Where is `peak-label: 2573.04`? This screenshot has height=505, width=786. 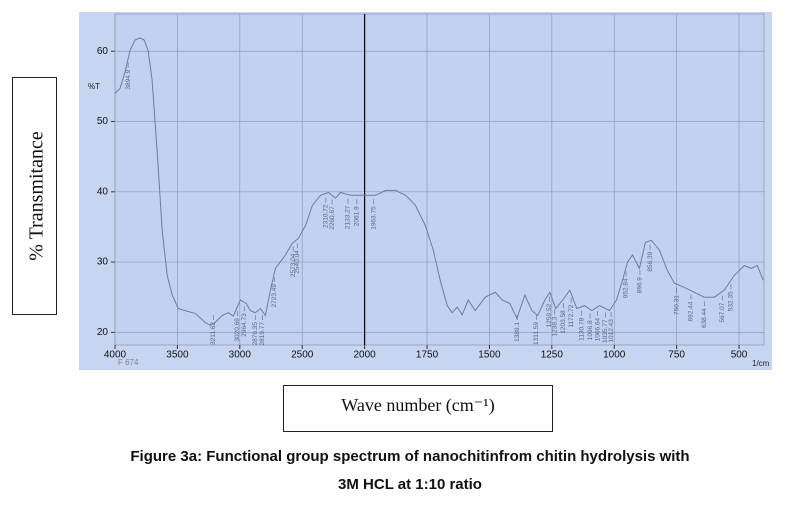
peak-label: 2573.04 is located at coordinates (293, 265).